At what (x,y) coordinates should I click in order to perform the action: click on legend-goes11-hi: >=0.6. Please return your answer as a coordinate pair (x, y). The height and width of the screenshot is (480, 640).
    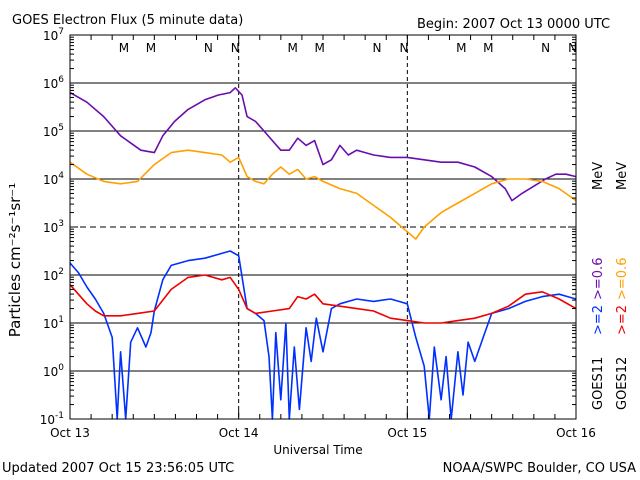
    Looking at the image, I should click on (598, 279).